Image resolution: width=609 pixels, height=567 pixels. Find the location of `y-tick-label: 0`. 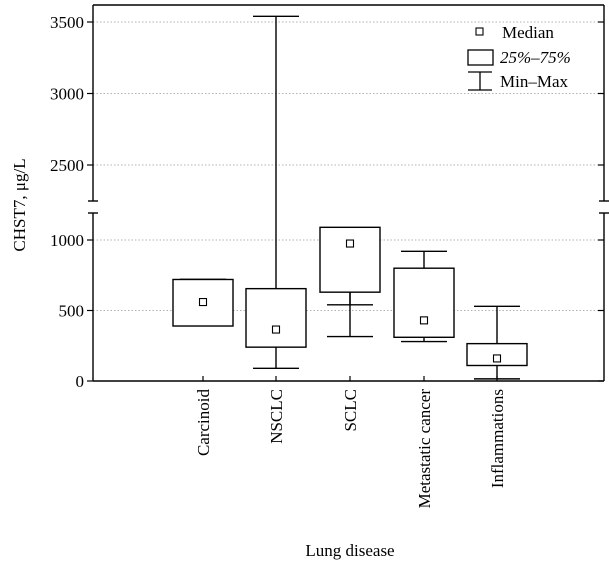

y-tick-label: 0 is located at coordinates (80, 381).